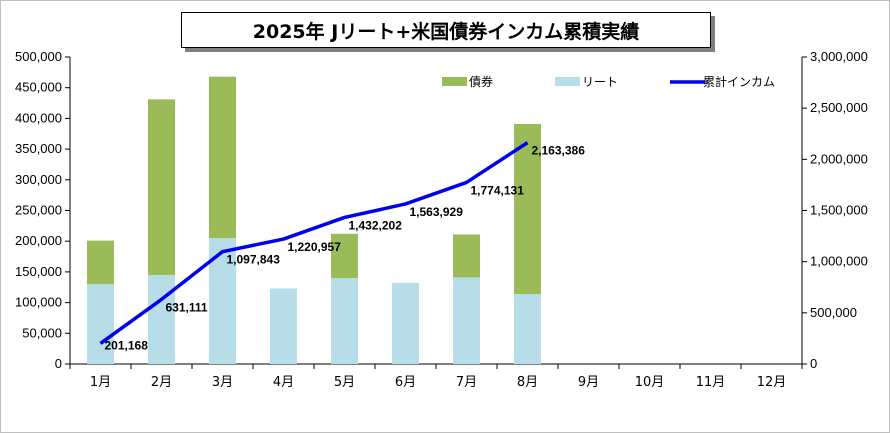 Image resolution: width=890 pixels, height=433 pixels. I want to click on legend-label-cumulative: 累計インカム, so click(739, 81).